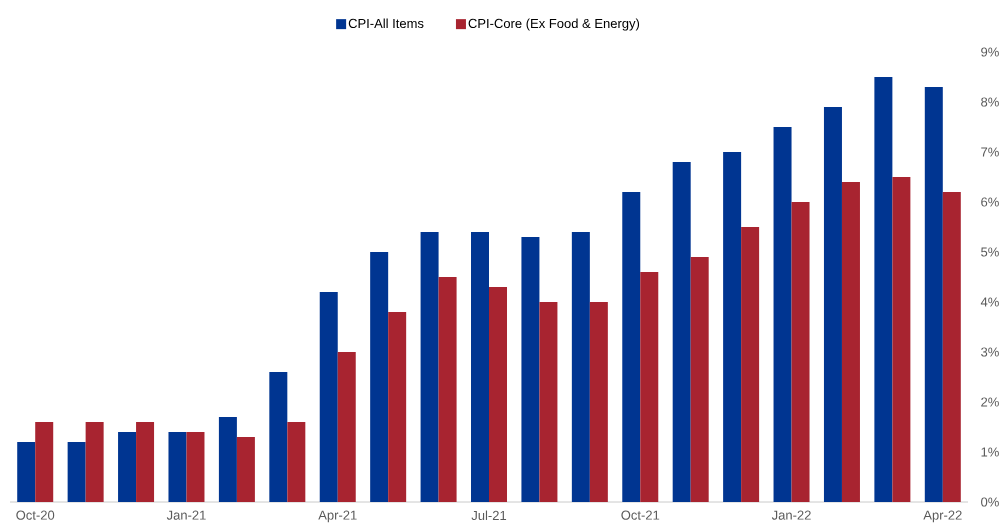  I want to click on x-tick-label: Oct-20, so click(35, 515).